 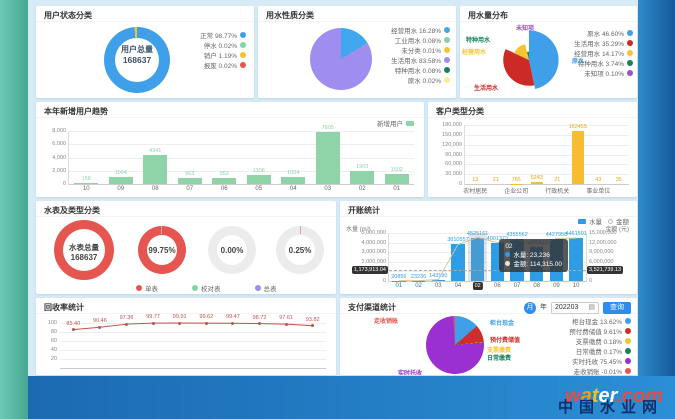 I want to click on y-axis-tick: 20, so click(x=53, y=359).